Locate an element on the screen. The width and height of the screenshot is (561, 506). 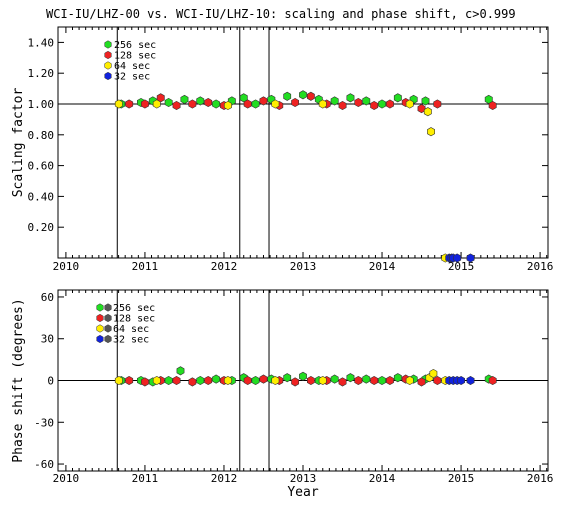
y-tick-label: 0.40 is located at coordinates (41, 196).